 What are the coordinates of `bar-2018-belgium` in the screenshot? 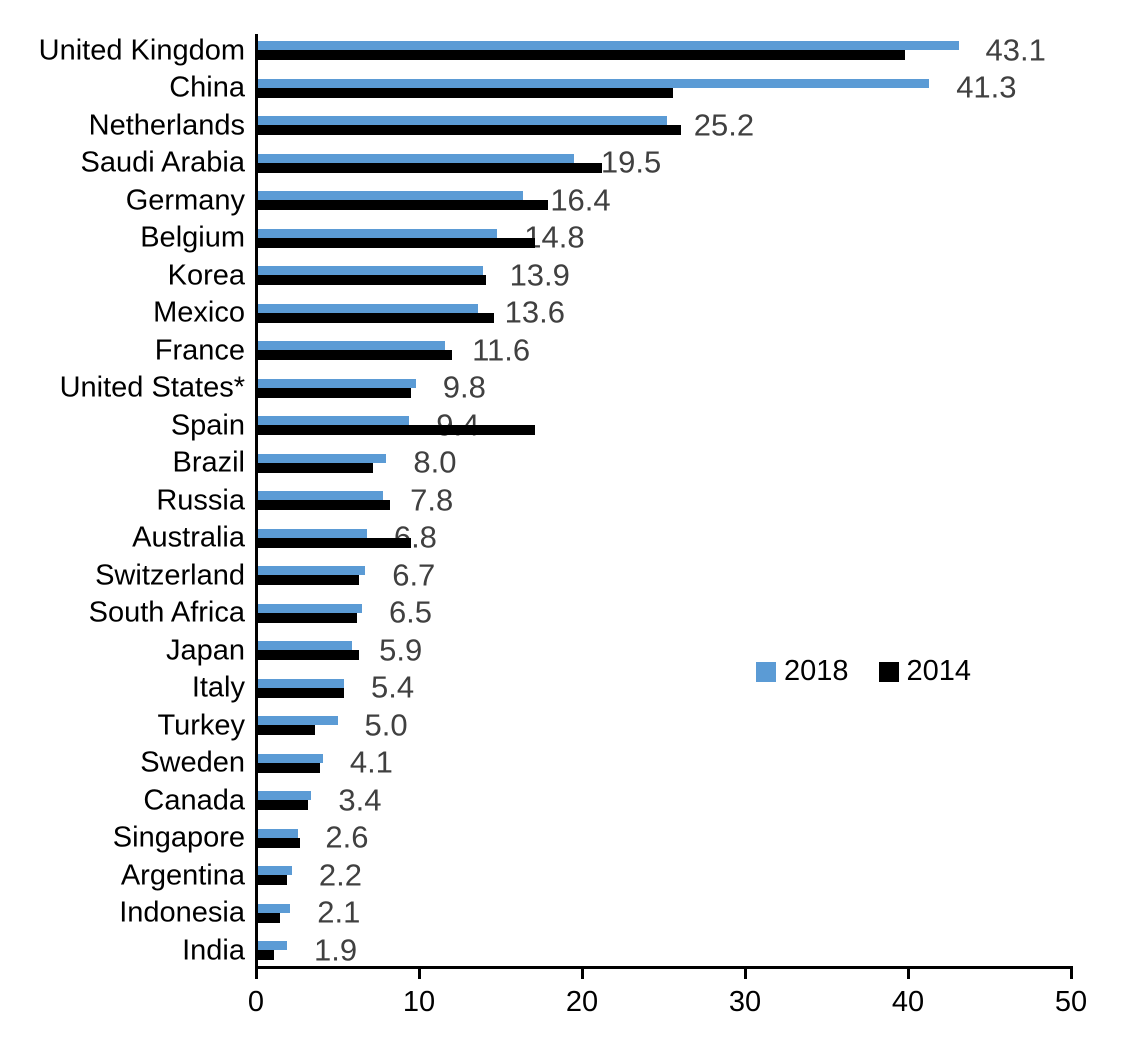 It's located at (377, 233).